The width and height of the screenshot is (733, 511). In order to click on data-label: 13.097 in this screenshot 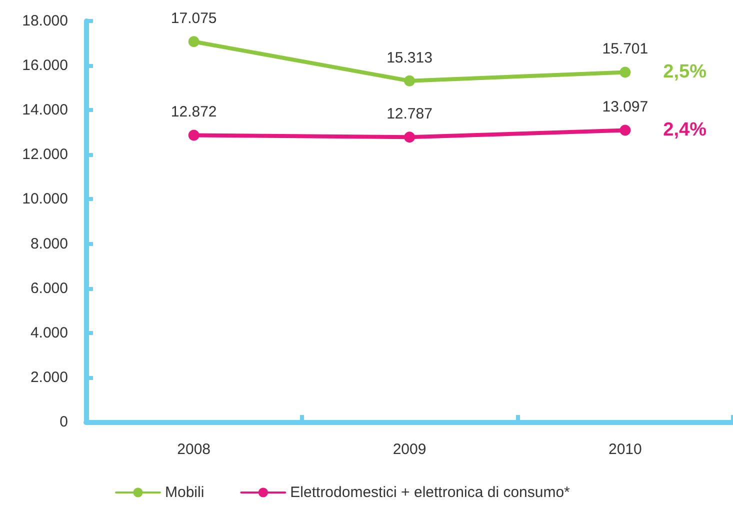, I will do `click(625, 107)`.